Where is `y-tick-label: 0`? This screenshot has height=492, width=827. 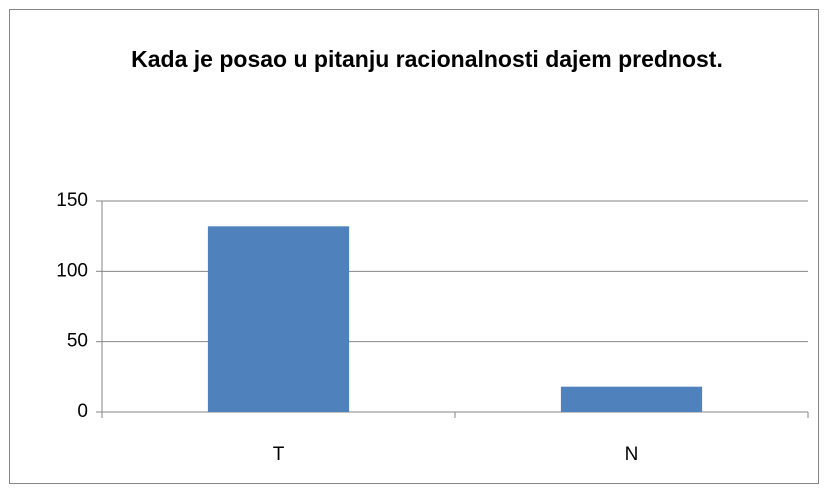
y-tick-label: 0 is located at coordinates (82, 411).